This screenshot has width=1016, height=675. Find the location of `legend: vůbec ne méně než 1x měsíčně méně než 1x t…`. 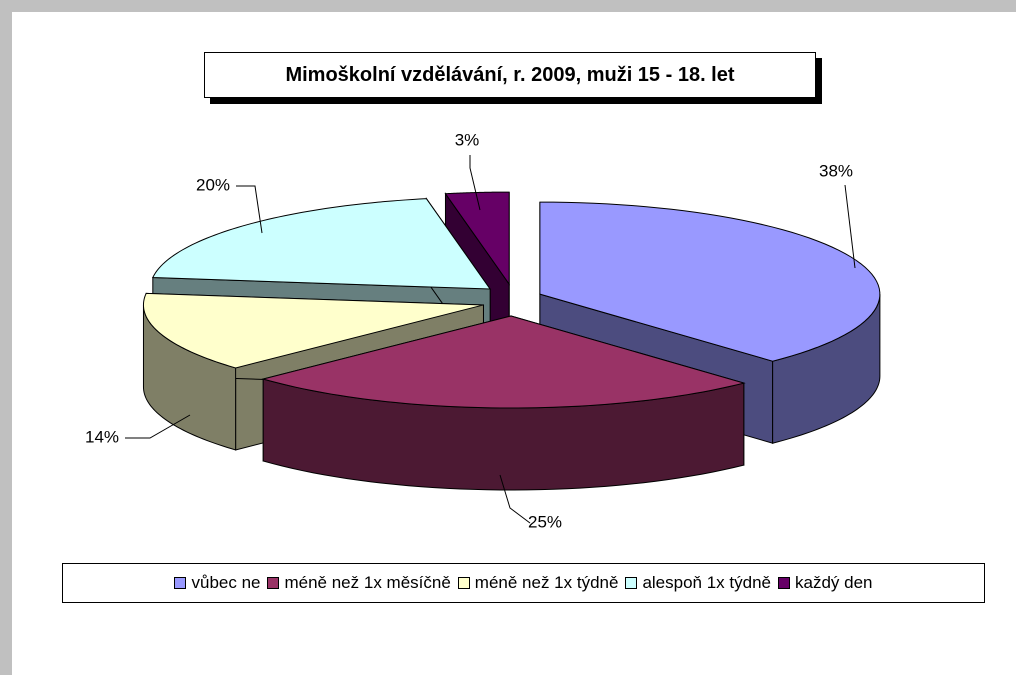

legend: vůbec ne méně než 1x měsíčně méně než 1x t… is located at coordinates (523, 583).